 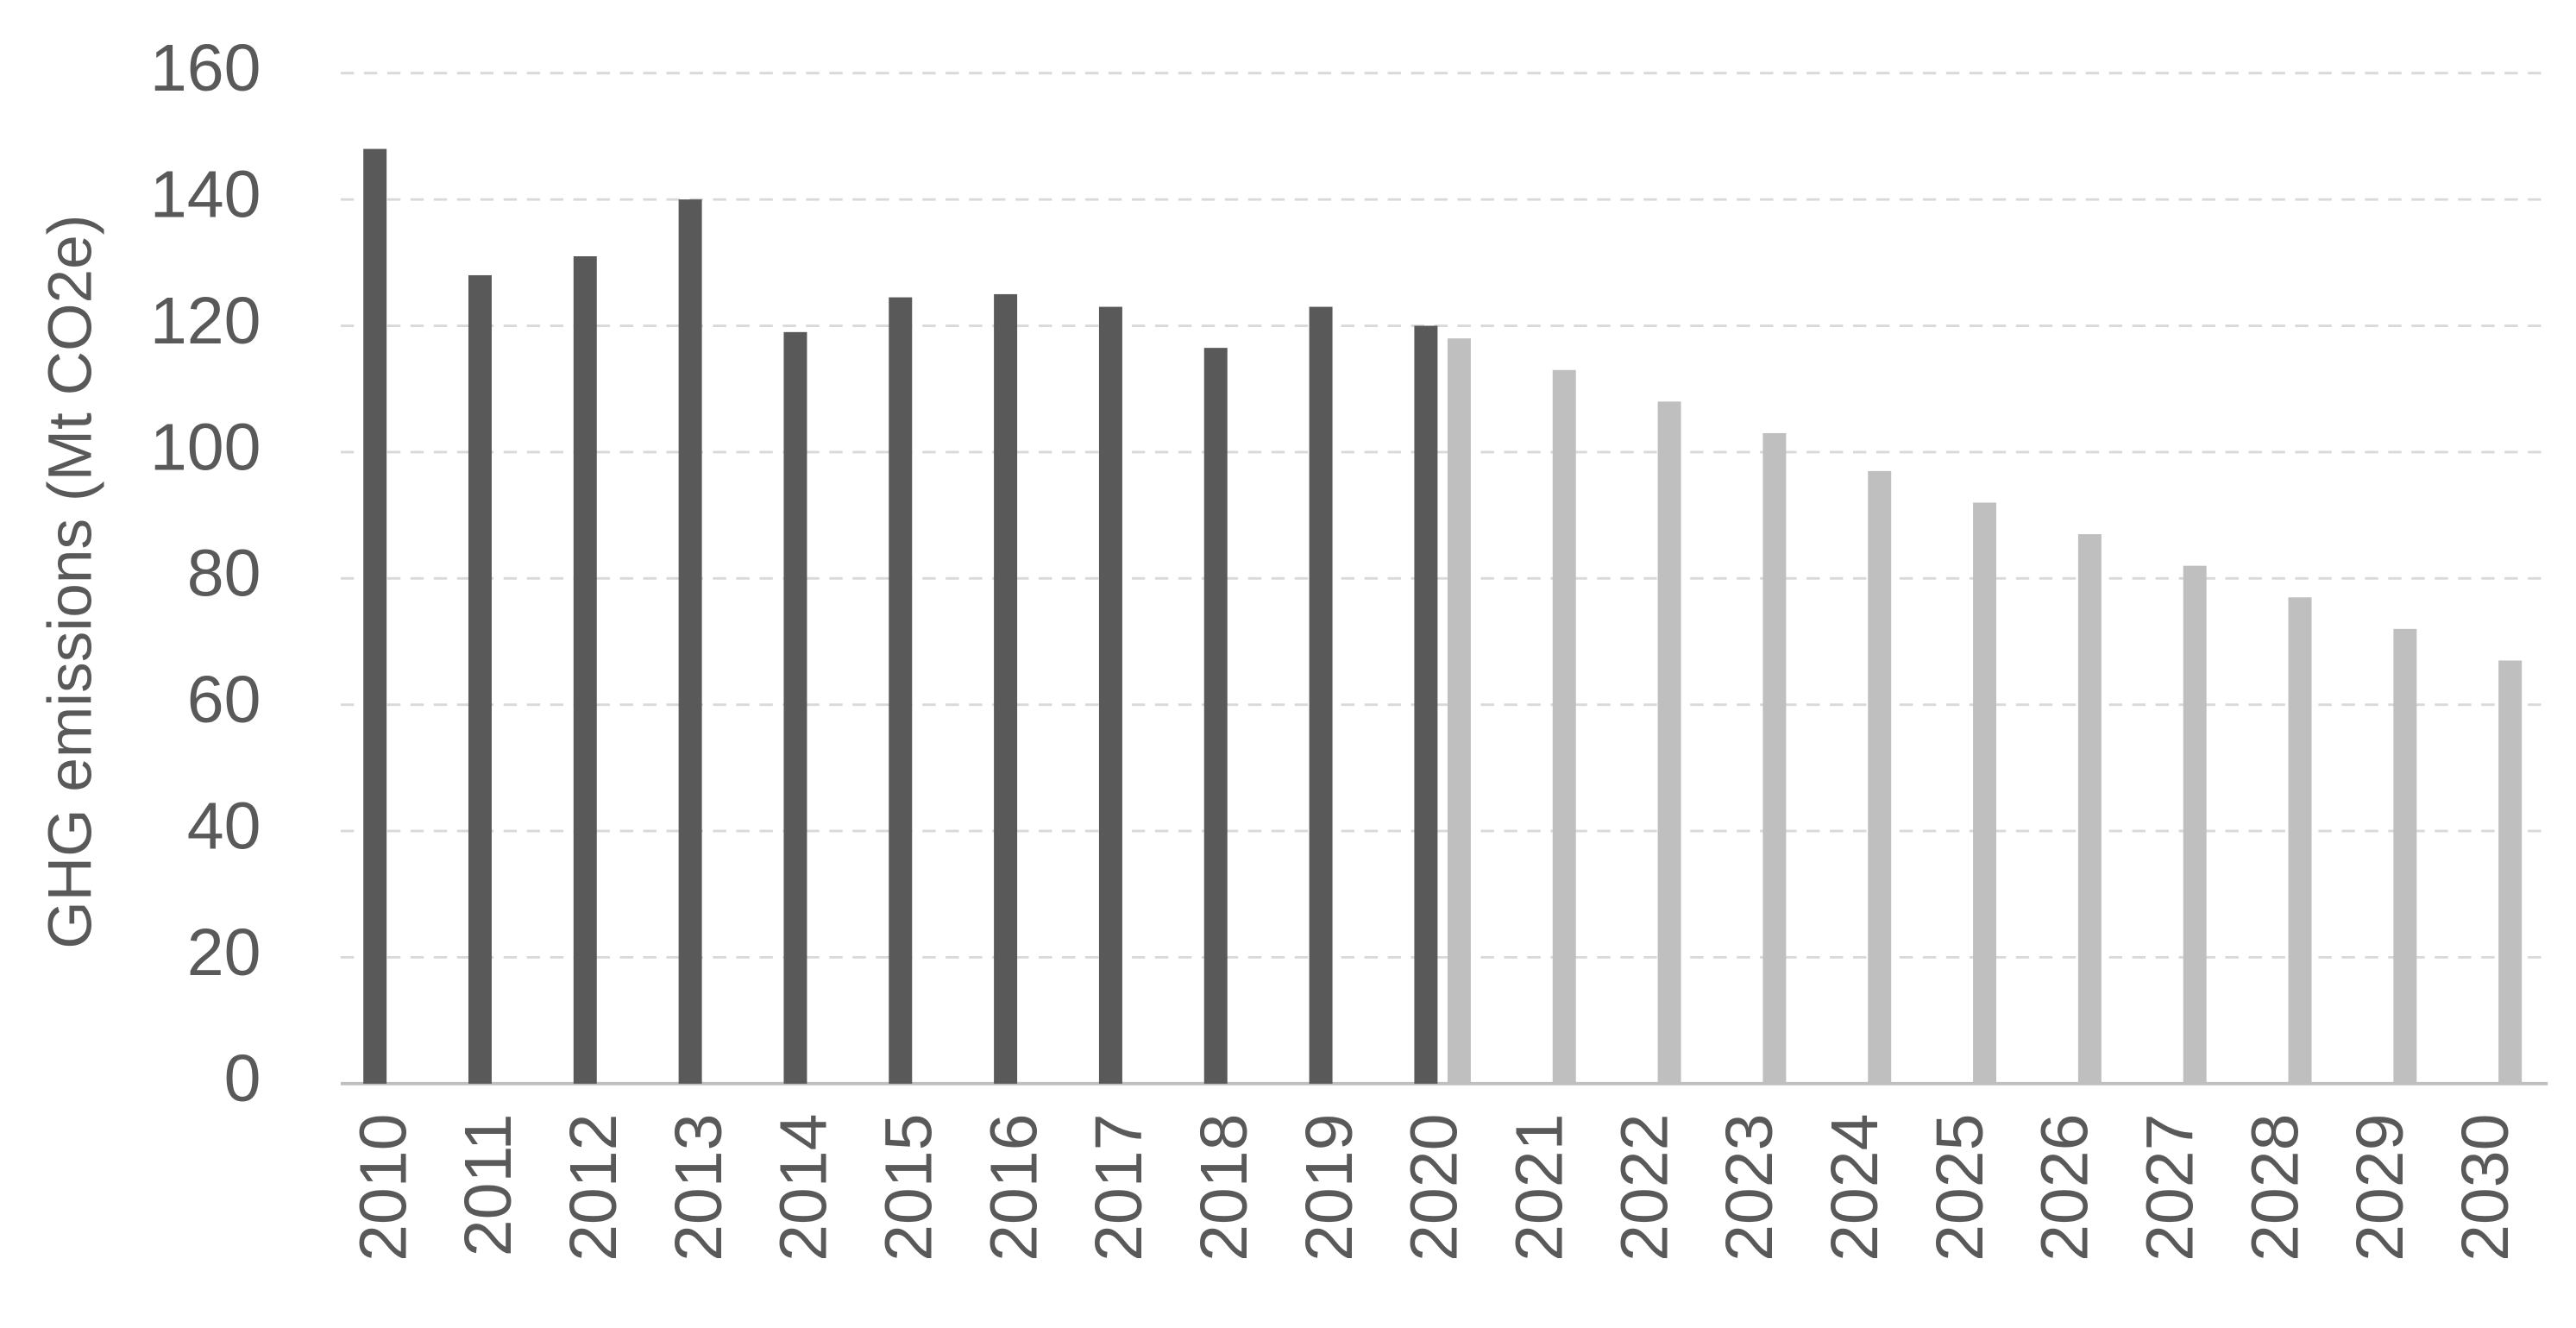 I want to click on x-tick-label: 2017, so click(x=1119, y=1188).